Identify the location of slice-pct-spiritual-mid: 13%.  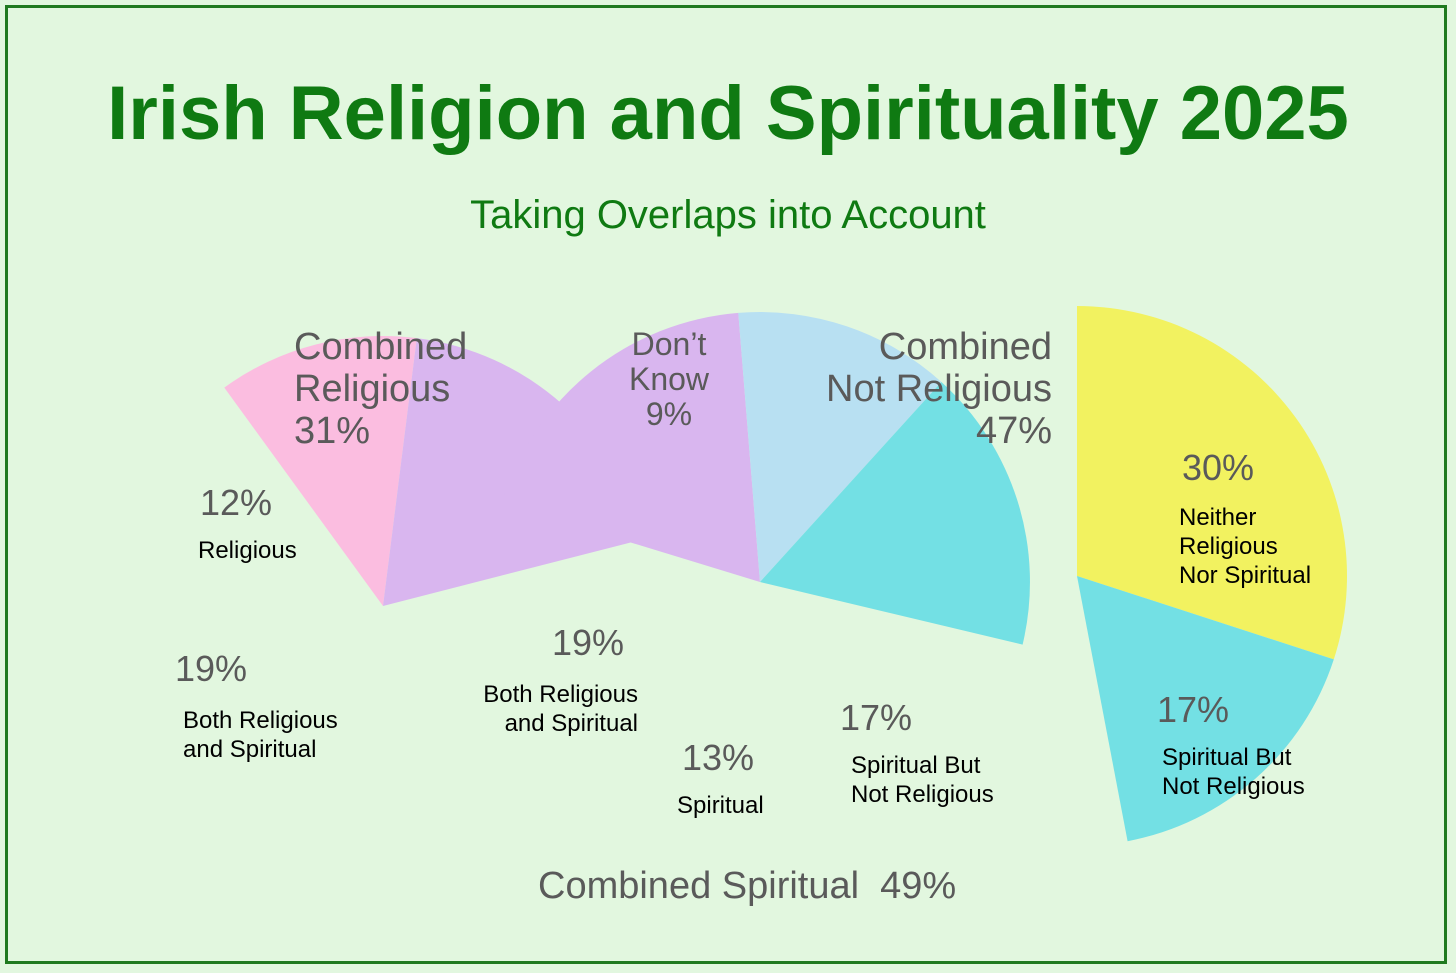
(718, 757).